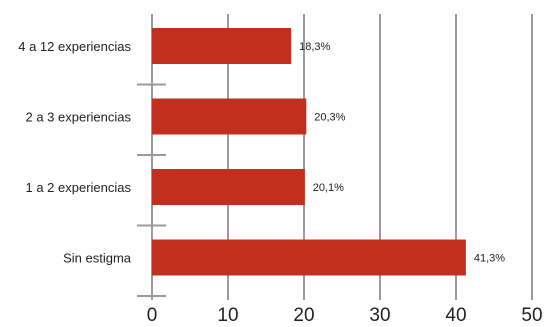 Image resolution: width=547 pixels, height=327 pixels. What do you see at coordinates (78, 117) in the screenshot?
I see `category-label-1: 2 a 3 experiencias` at bounding box center [78, 117].